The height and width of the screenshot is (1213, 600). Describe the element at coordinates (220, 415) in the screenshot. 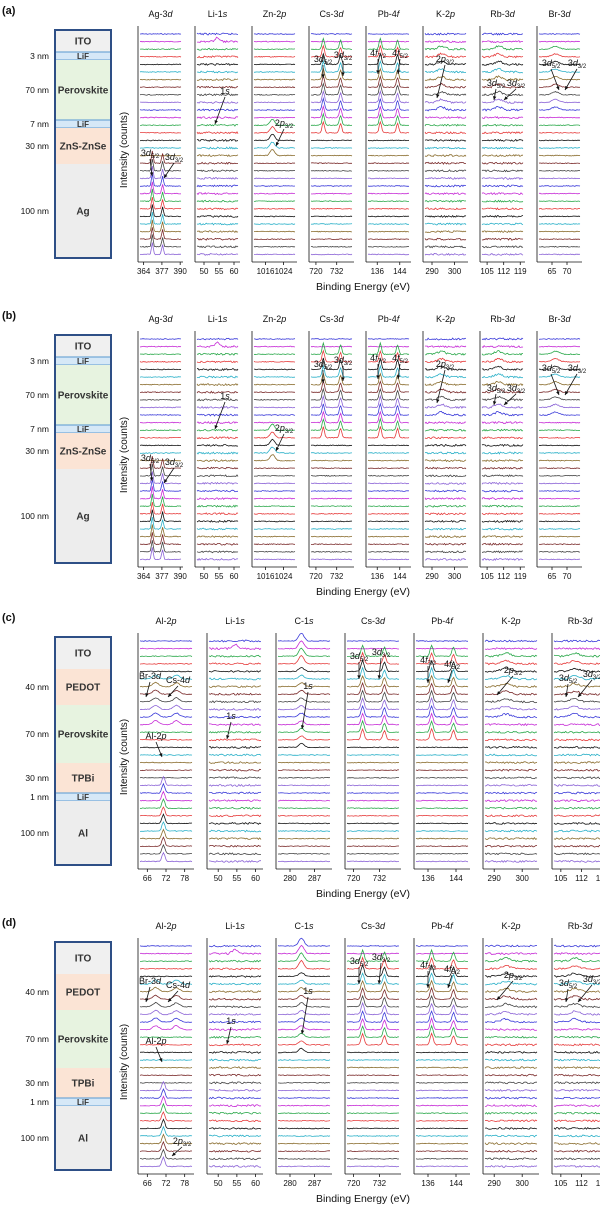

I see `annotation-arrow` at that location.